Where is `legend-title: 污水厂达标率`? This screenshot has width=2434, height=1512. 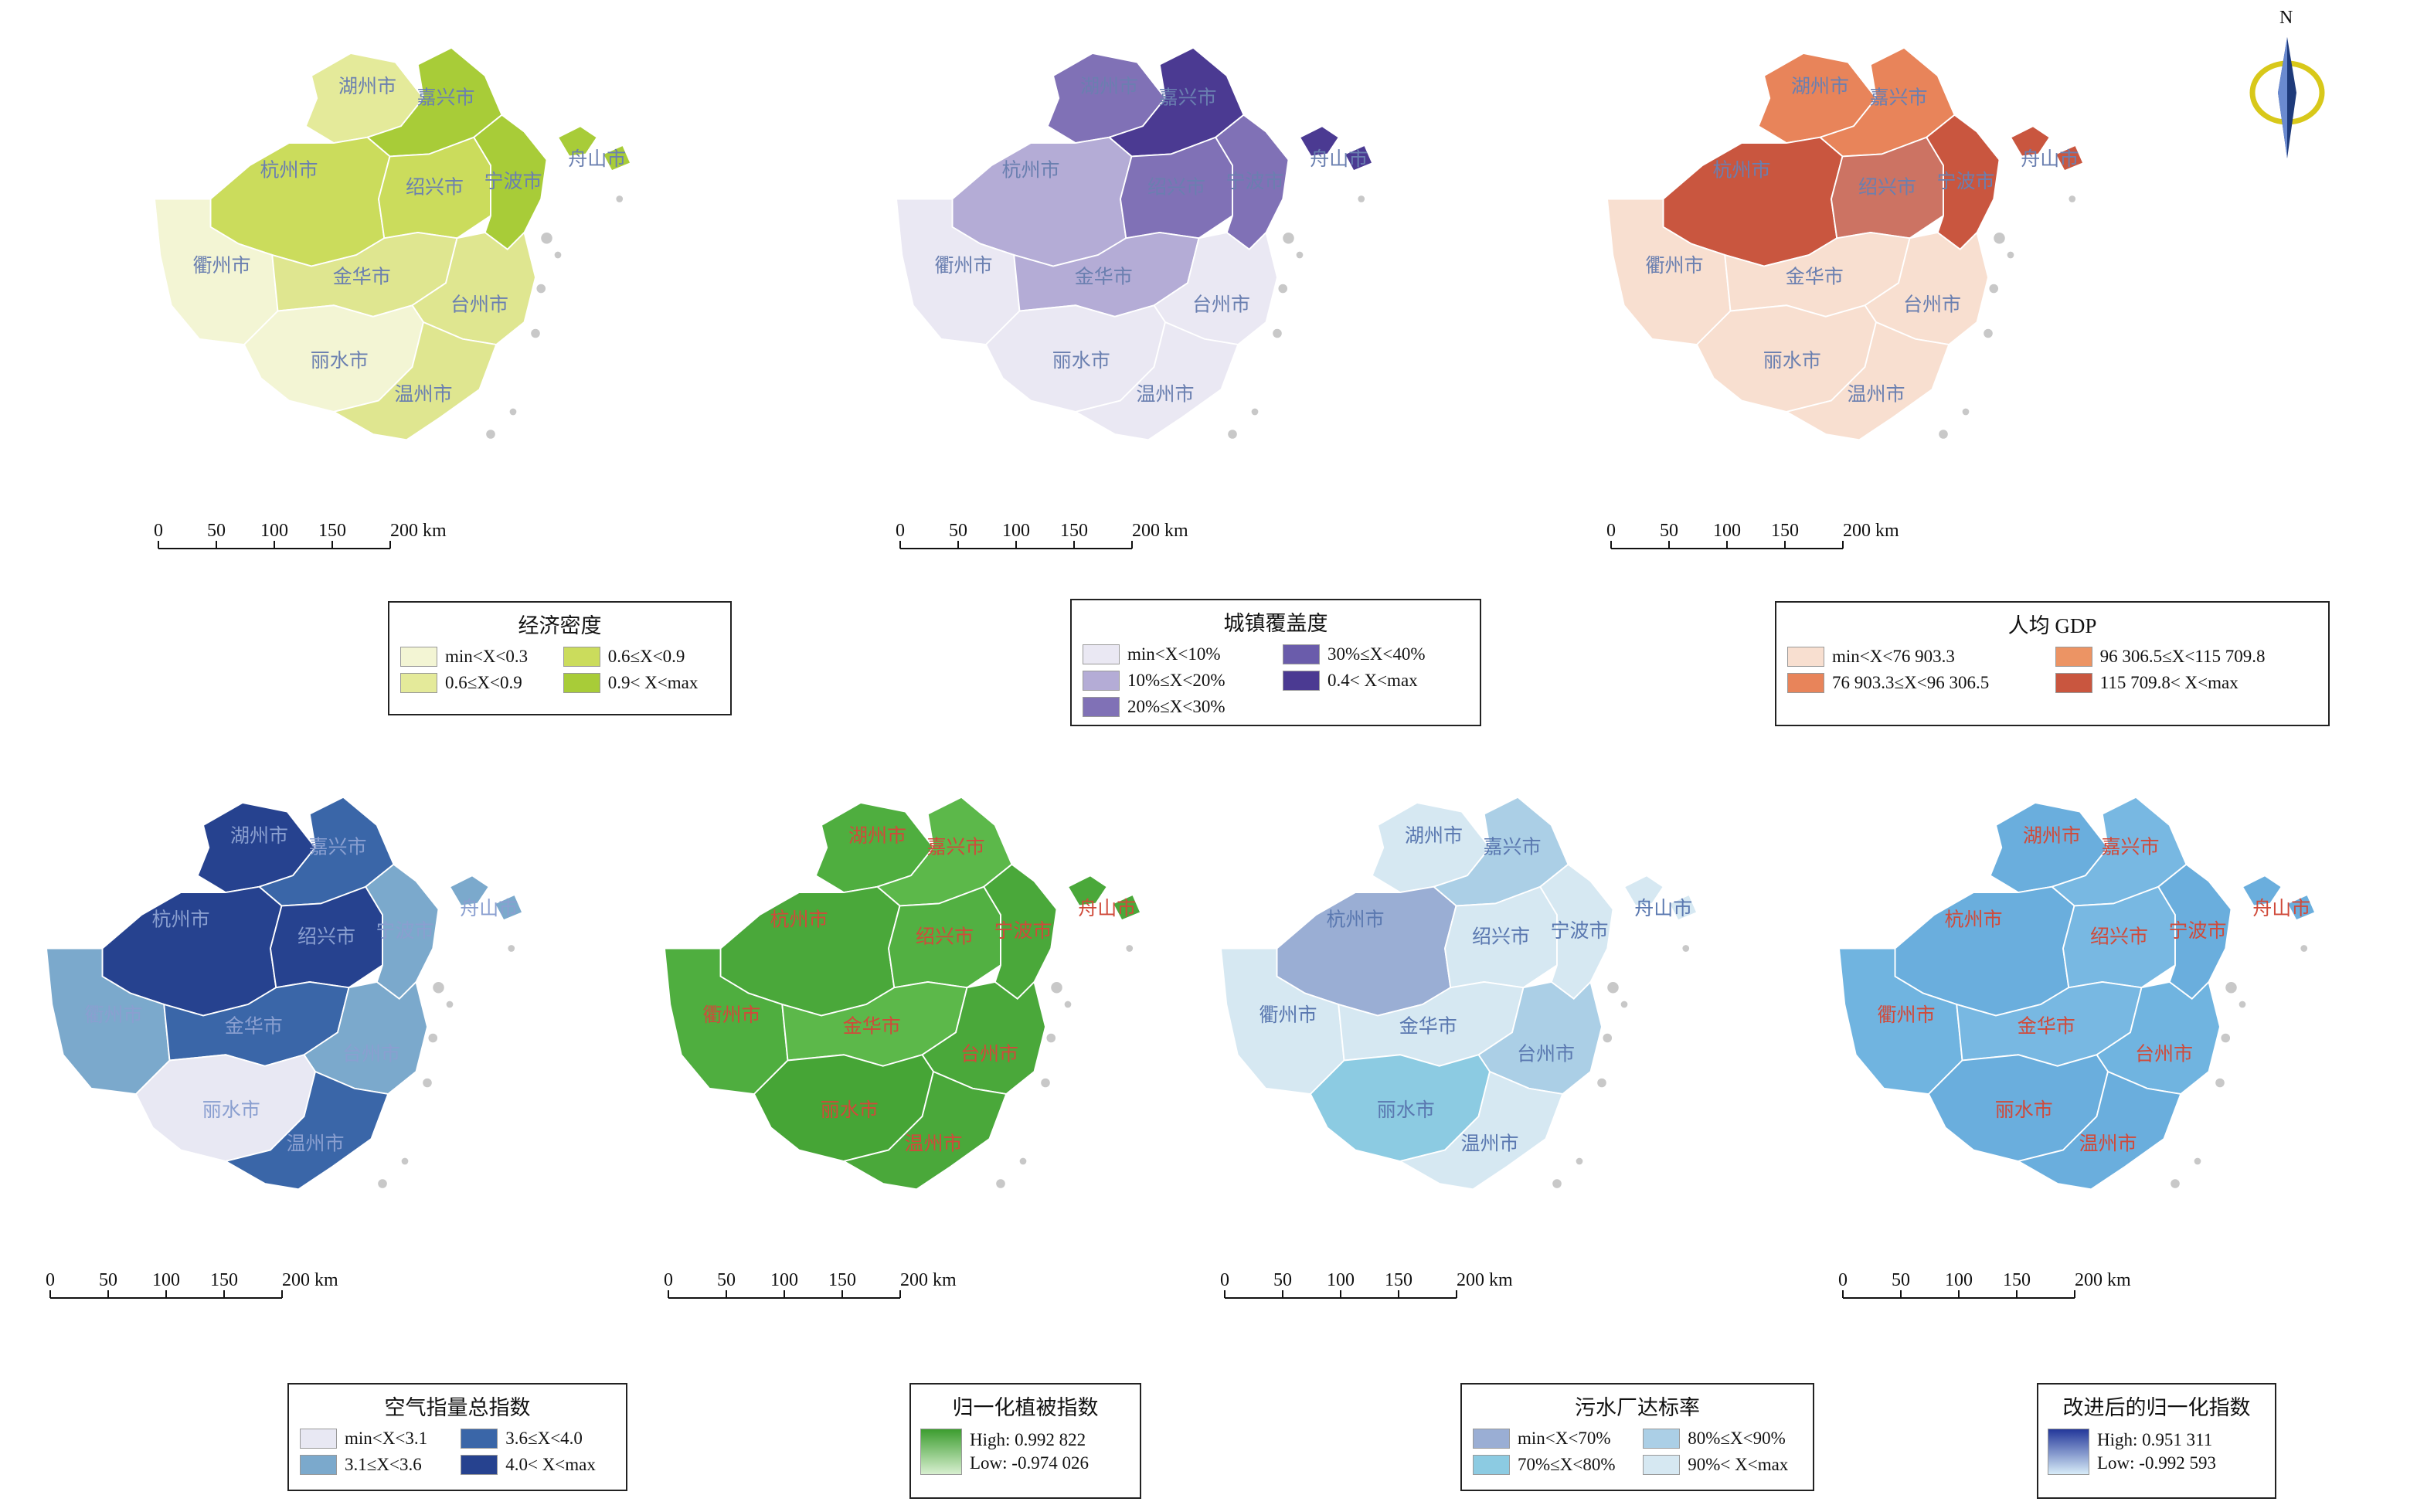 legend-title: 污水厂达标率 is located at coordinates (1637, 1407).